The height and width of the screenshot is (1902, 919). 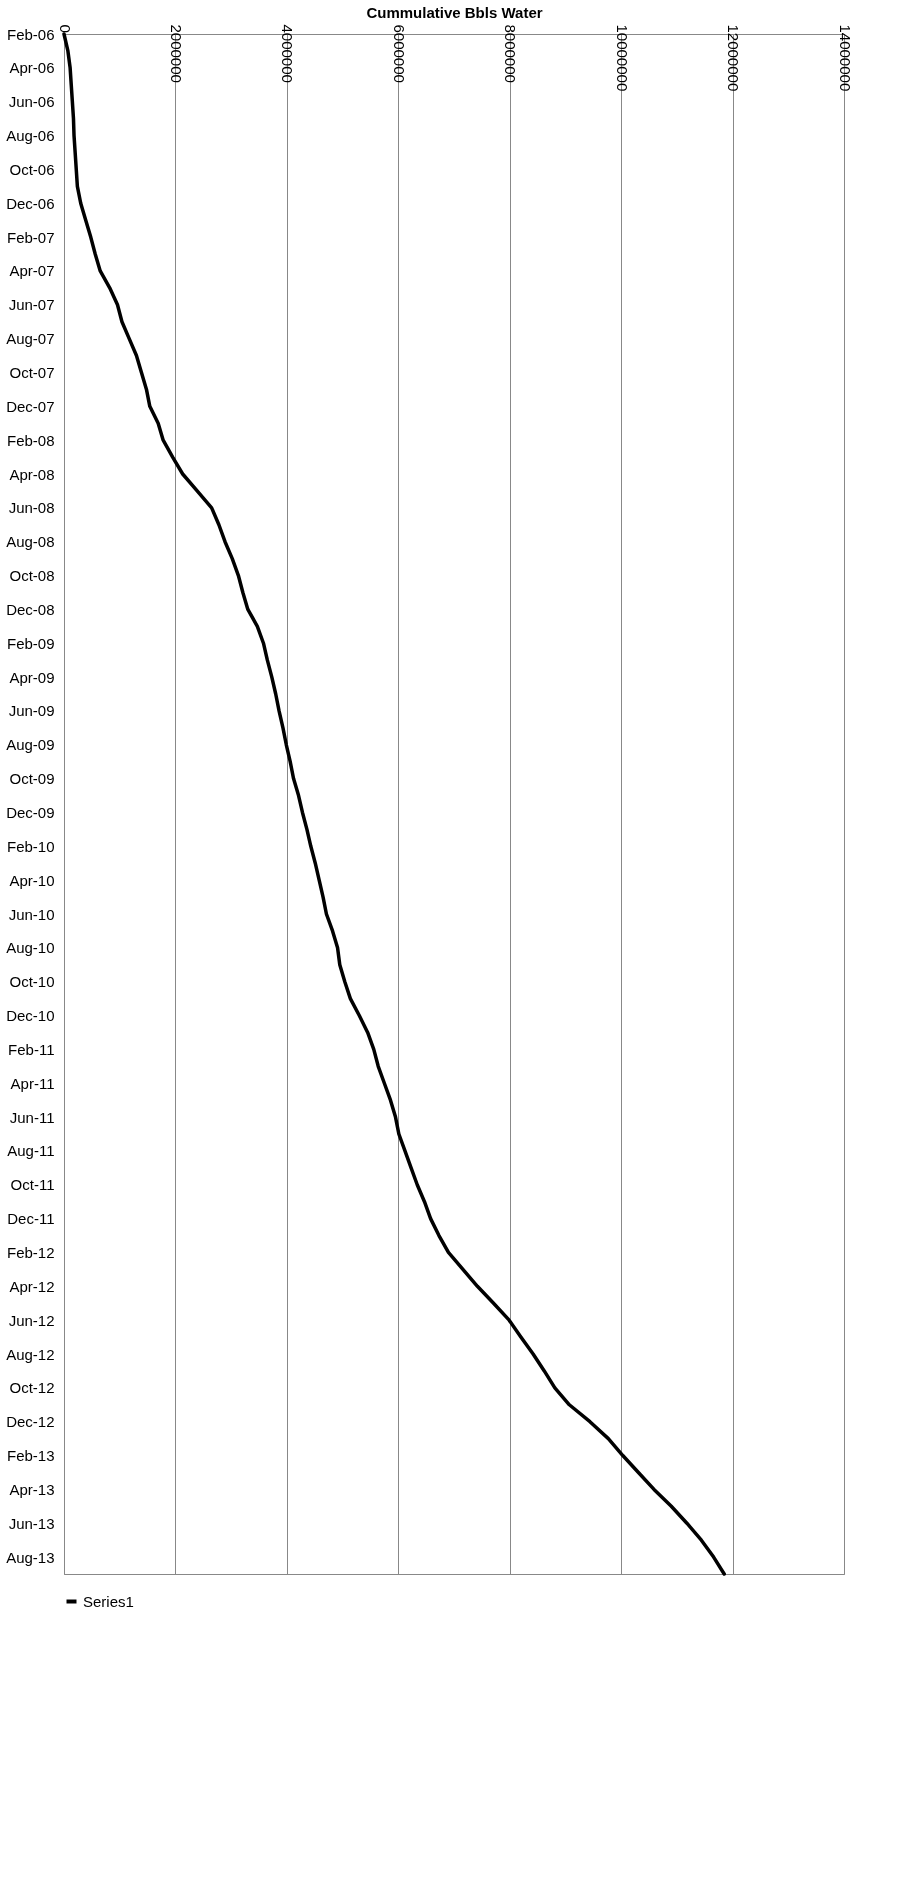 I want to click on y-tick-label: Jun-07, so click(x=31, y=305).